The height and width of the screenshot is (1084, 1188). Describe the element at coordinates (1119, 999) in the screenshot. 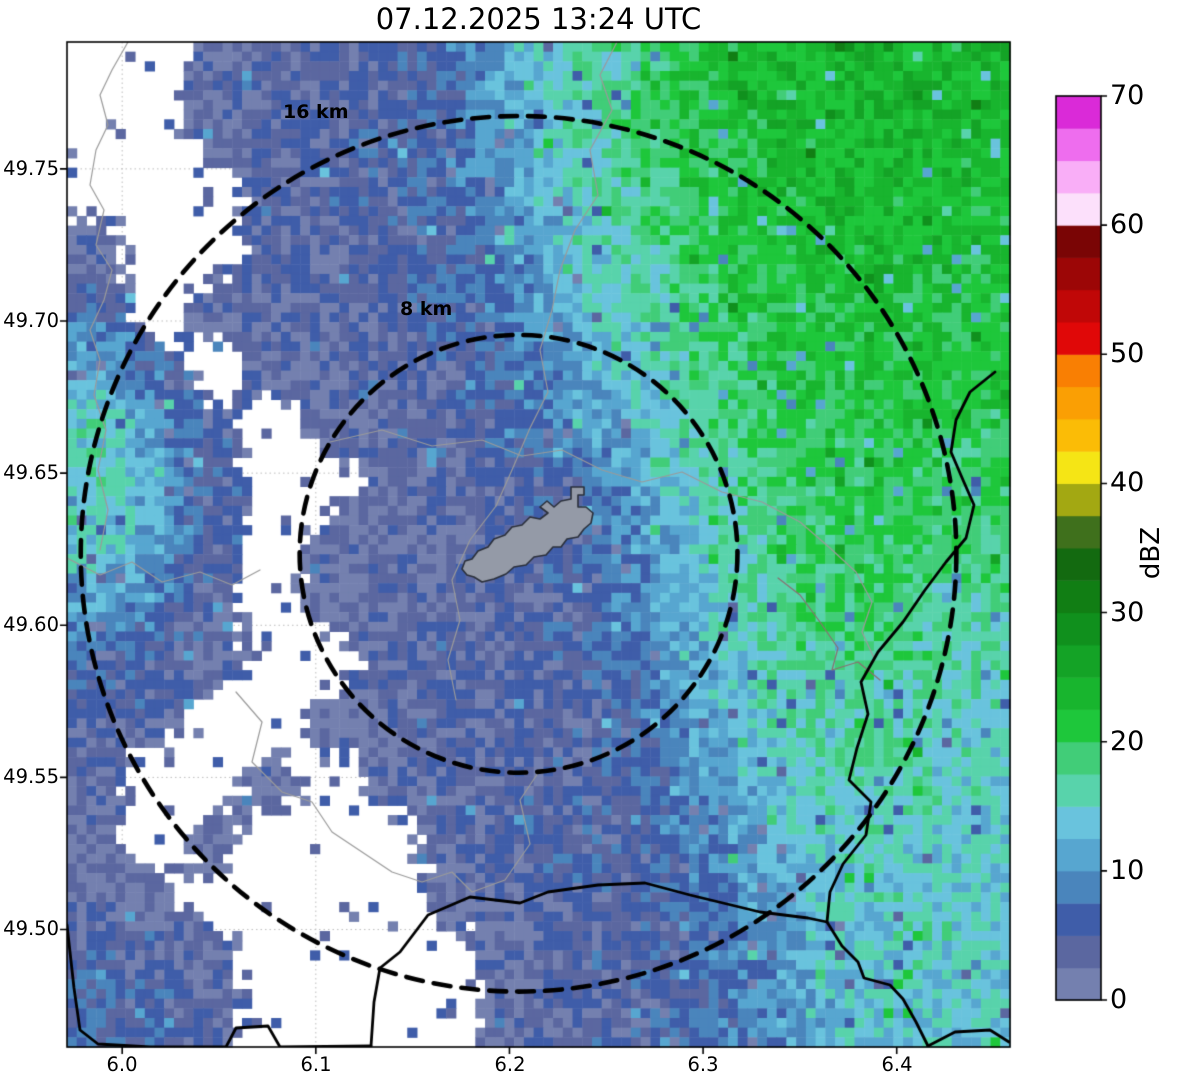

I see `colorbar-tick-label: 0` at that location.